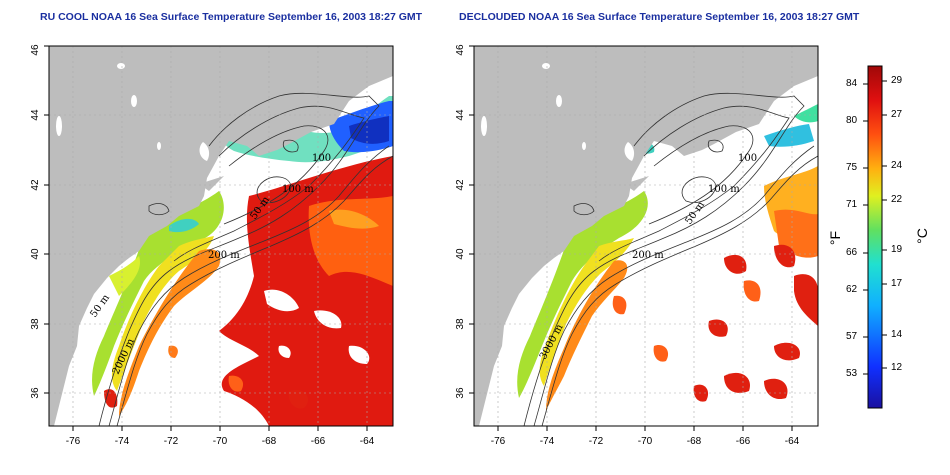 The width and height of the screenshot is (950, 475). I want to click on fahrenheit-unit: °F, so click(835, 238).